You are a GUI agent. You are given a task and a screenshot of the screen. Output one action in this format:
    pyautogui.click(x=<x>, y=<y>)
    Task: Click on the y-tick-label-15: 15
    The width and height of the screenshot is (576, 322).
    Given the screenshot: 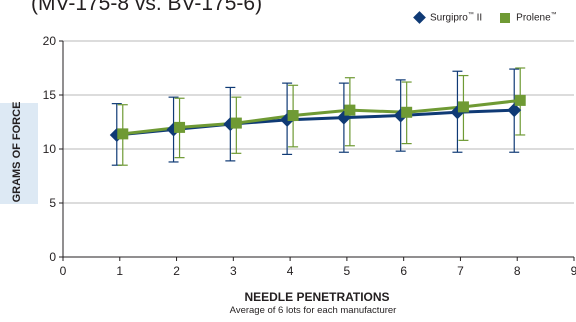 What is the action you would take?
    pyautogui.click(x=50, y=95)
    